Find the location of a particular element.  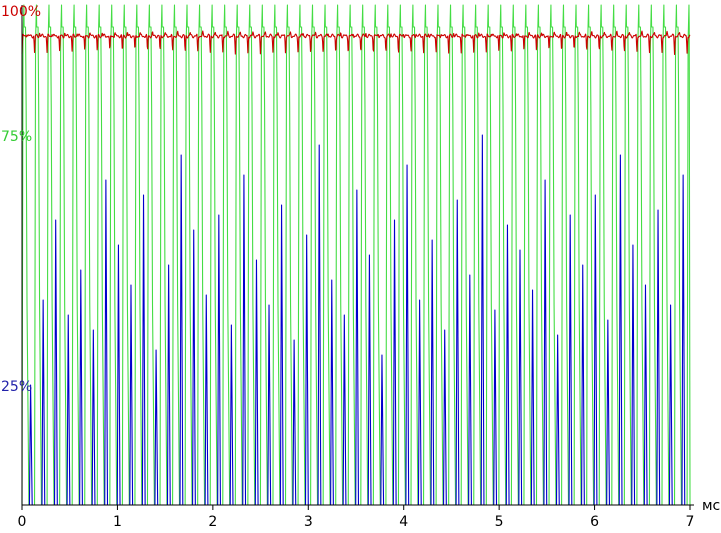

x-tick-label: 4 is located at coordinates (403, 522).